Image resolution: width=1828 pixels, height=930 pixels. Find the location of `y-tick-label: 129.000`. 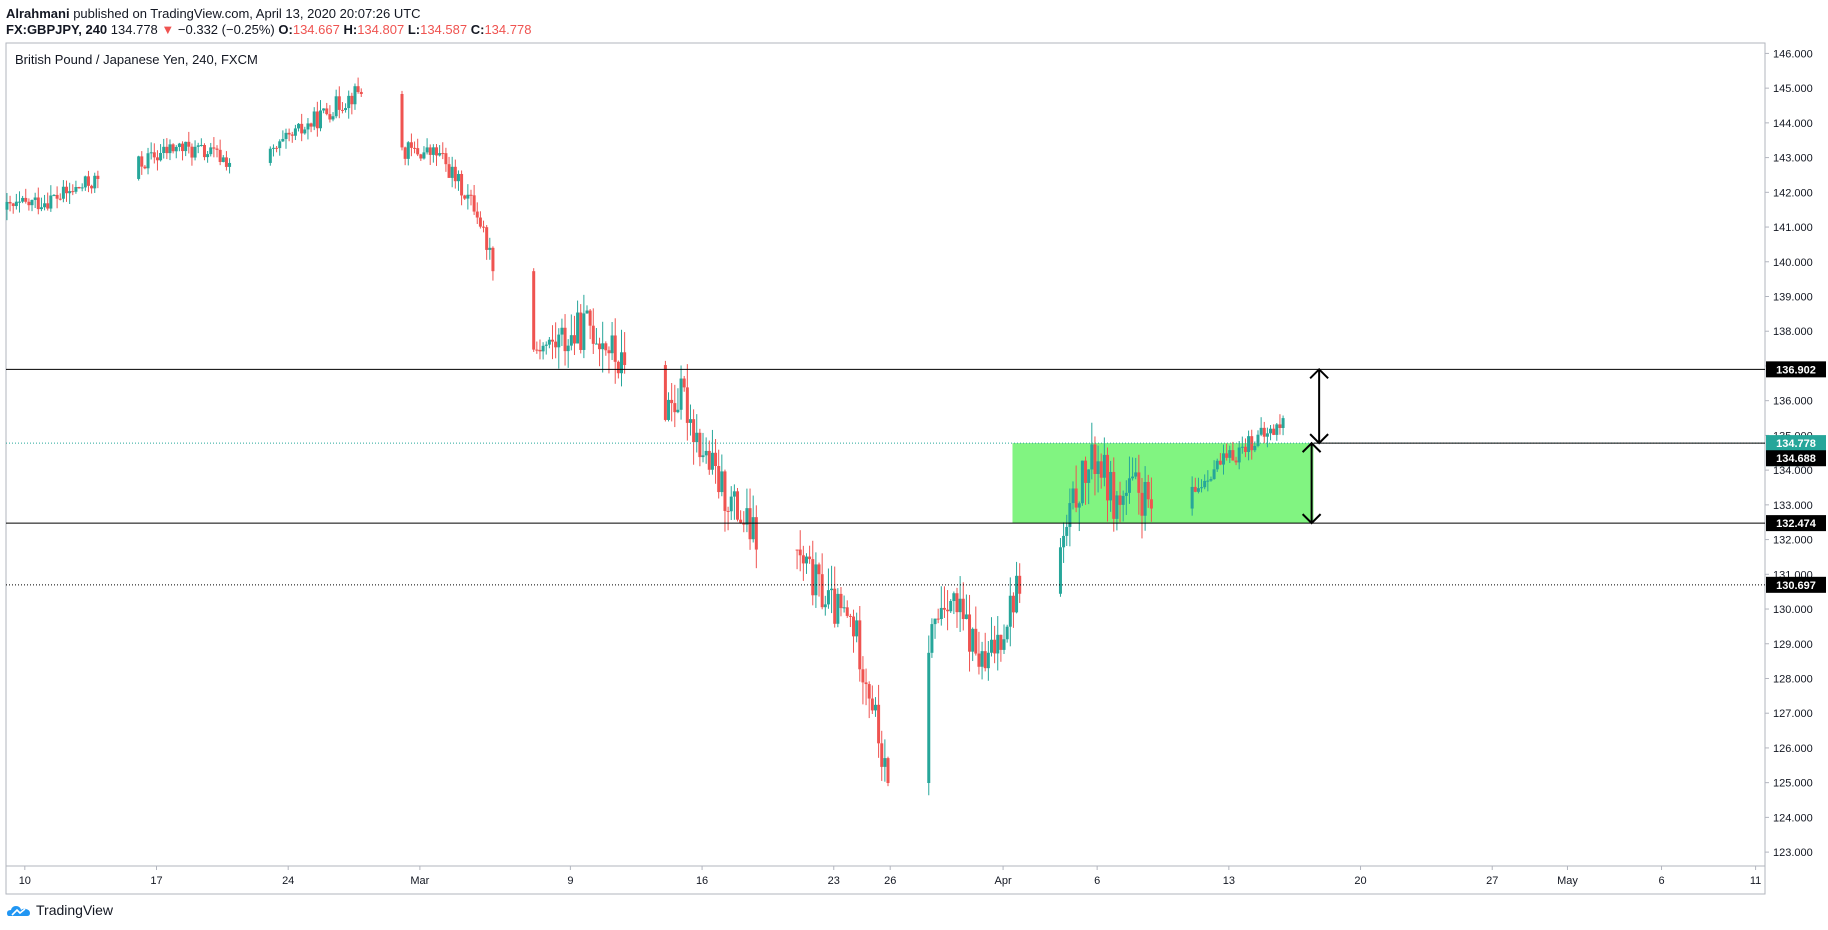

y-tick-label: 129.000 is located at coordinates (1793, 645).